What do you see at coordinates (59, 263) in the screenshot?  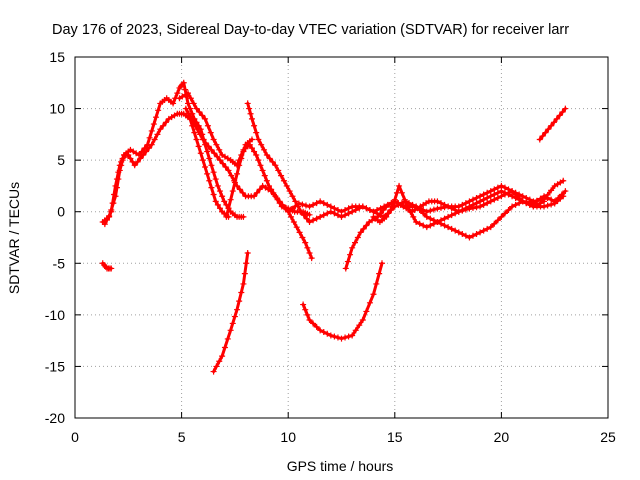 I see `y-tick-label: -5` at bounding box center [59, 263].